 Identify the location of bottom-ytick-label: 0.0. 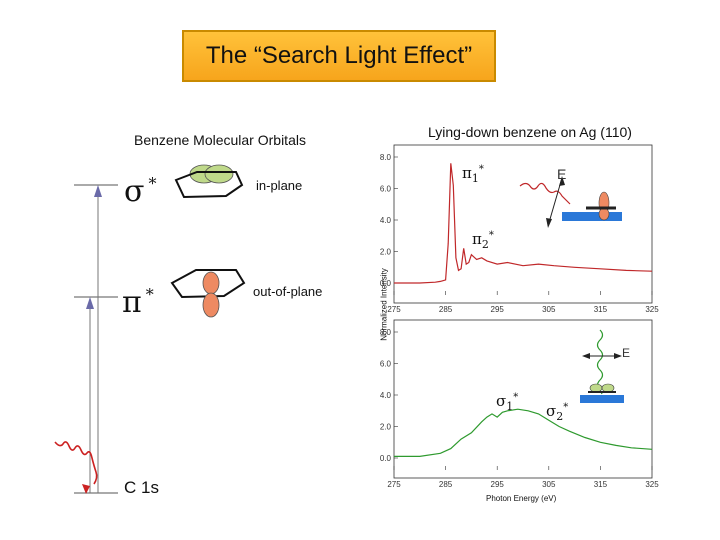
(386, 458).